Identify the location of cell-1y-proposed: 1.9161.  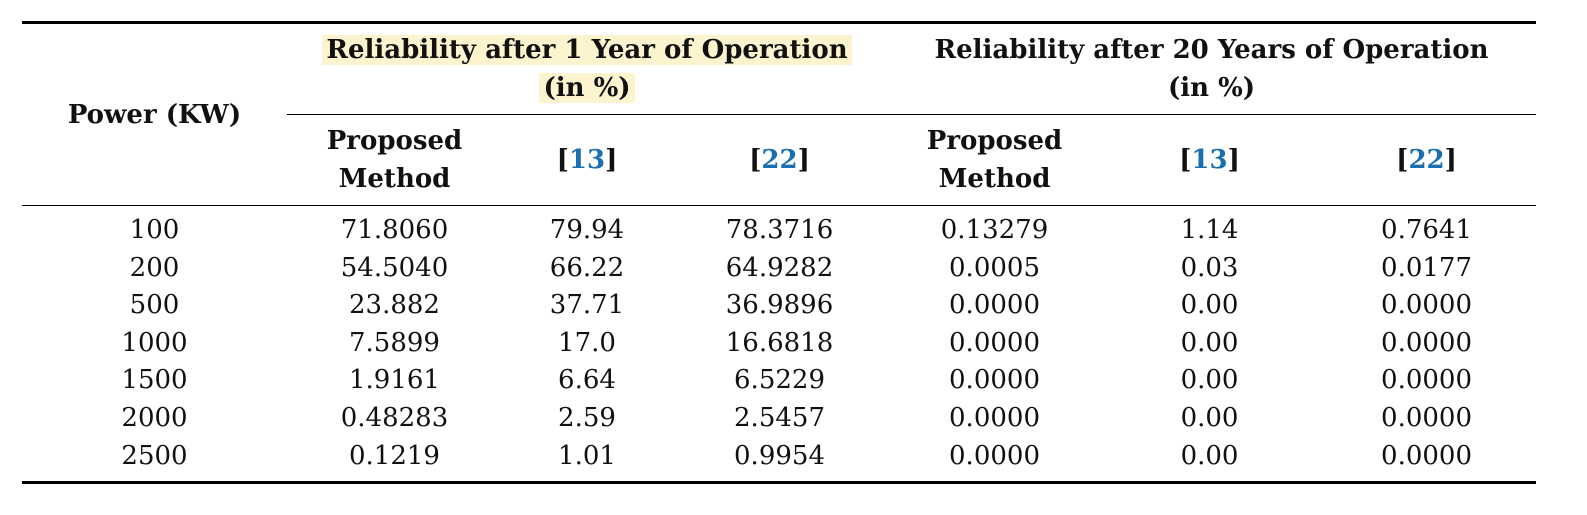
(394, 380).